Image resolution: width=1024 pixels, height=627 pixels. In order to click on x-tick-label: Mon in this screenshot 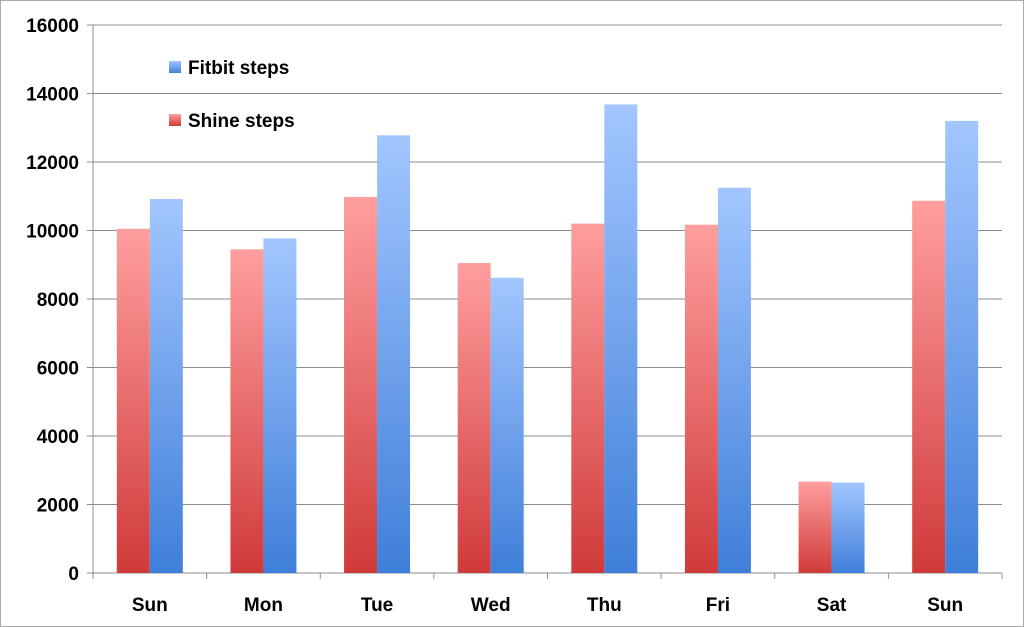, I will do `click(263, 605)`.